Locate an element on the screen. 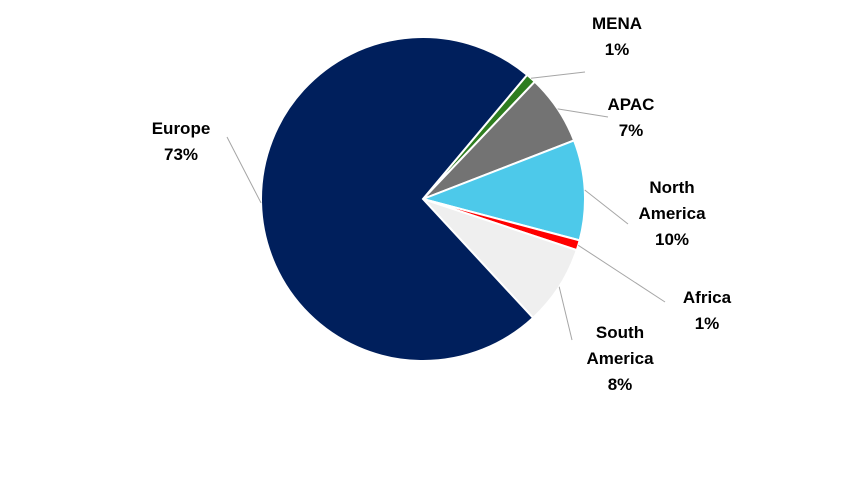  leader-line-south-america is located at coordinates (565, 313).